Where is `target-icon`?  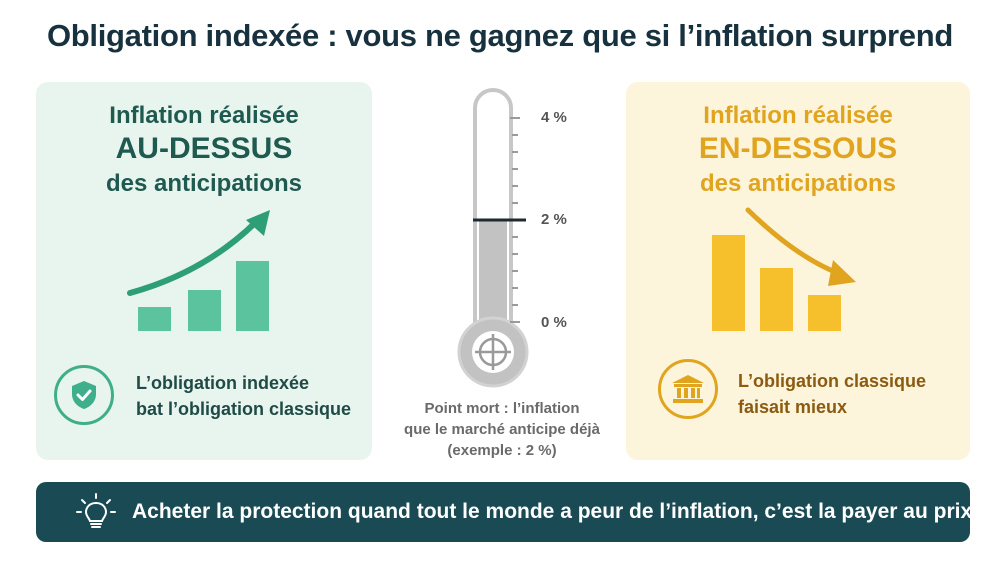 target-icon is located at coordinates (493, 352).